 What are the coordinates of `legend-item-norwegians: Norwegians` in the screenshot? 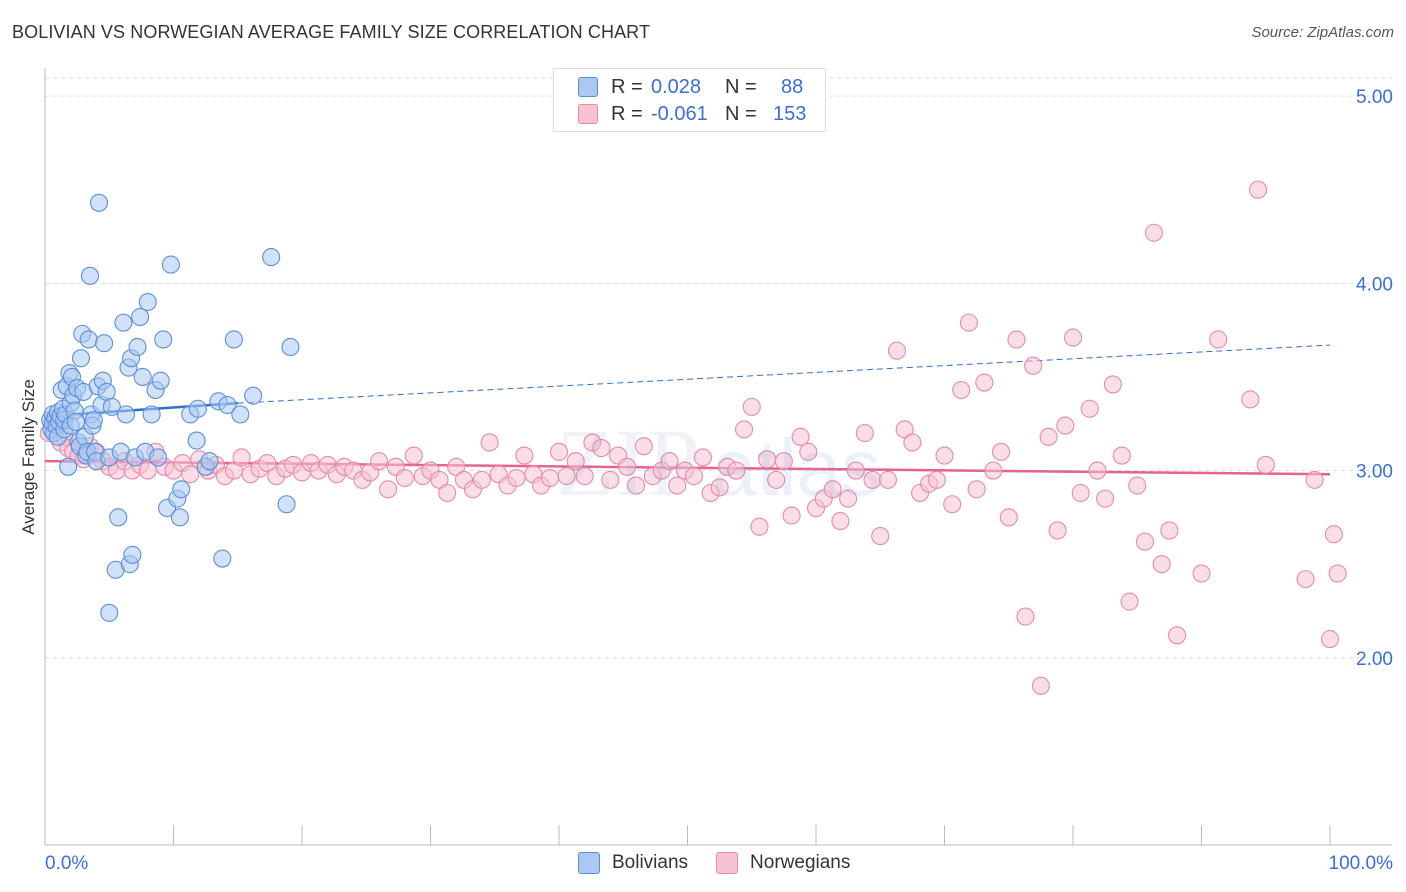 It's located at (783, 863).